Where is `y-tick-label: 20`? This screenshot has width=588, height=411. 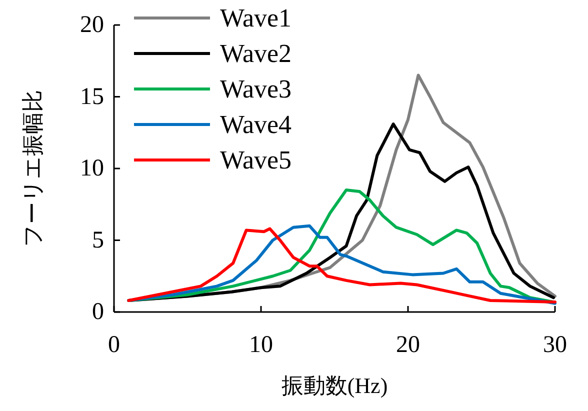
y-tick-label: 20 is located at coordinates (92, 25).